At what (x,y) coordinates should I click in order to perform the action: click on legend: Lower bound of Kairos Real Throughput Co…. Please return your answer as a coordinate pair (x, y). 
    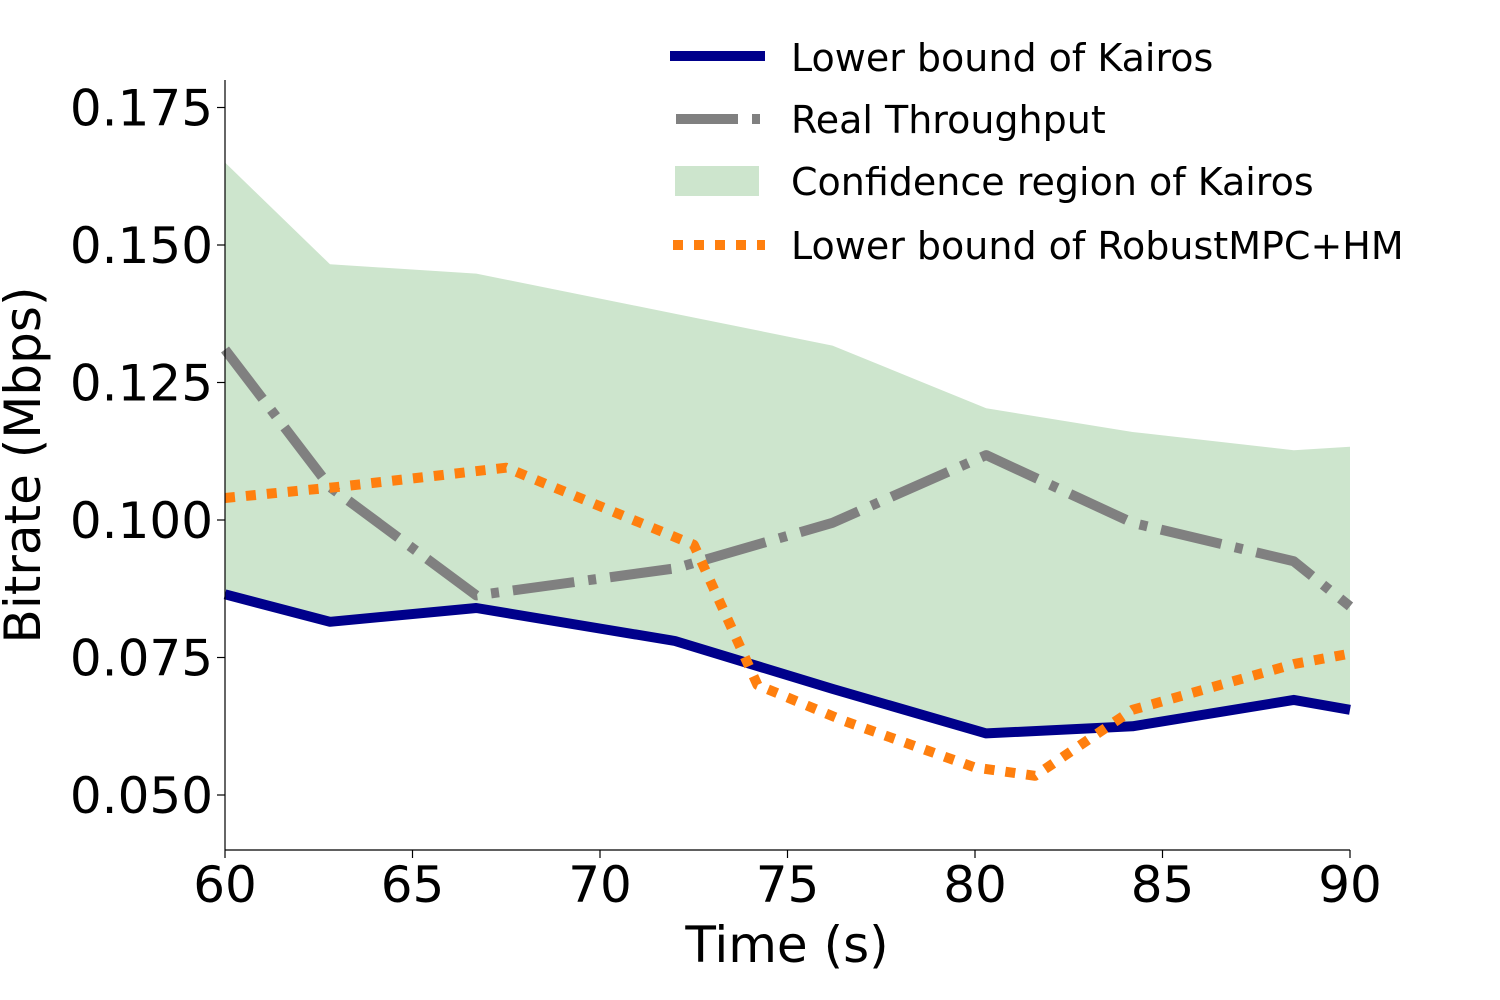
    Looking at the image, I should click on (1037, 152).